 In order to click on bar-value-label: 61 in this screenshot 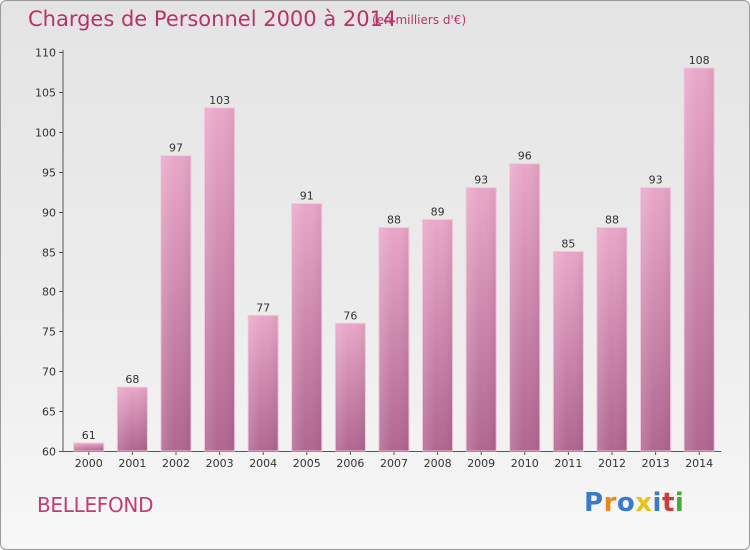, I will do `click(89, 435)`.